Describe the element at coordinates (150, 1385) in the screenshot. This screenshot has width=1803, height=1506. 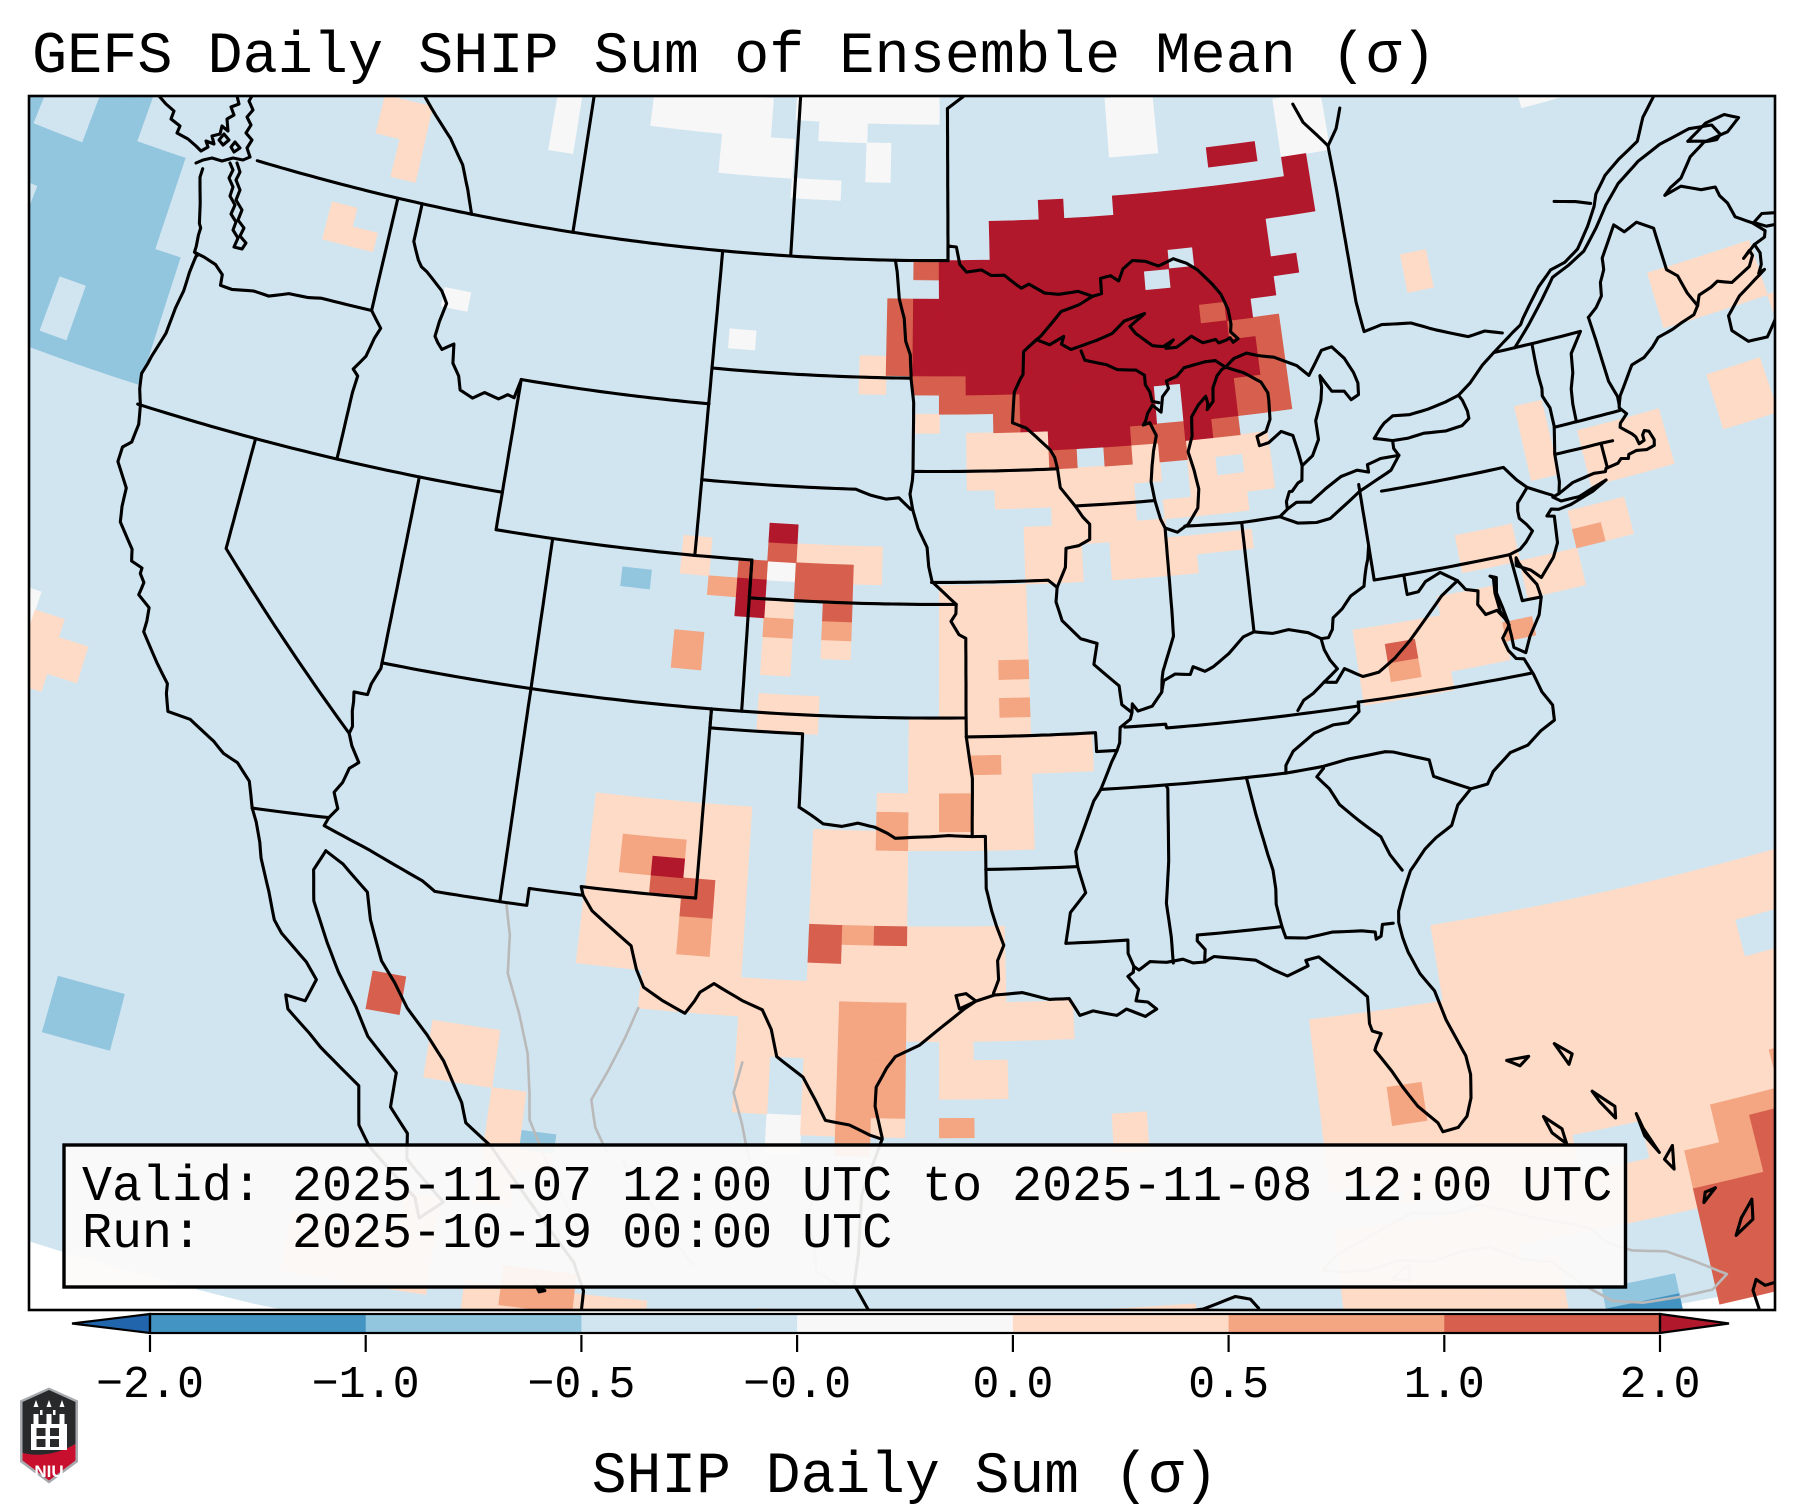
I see `svg-text: −2.0` at that location.